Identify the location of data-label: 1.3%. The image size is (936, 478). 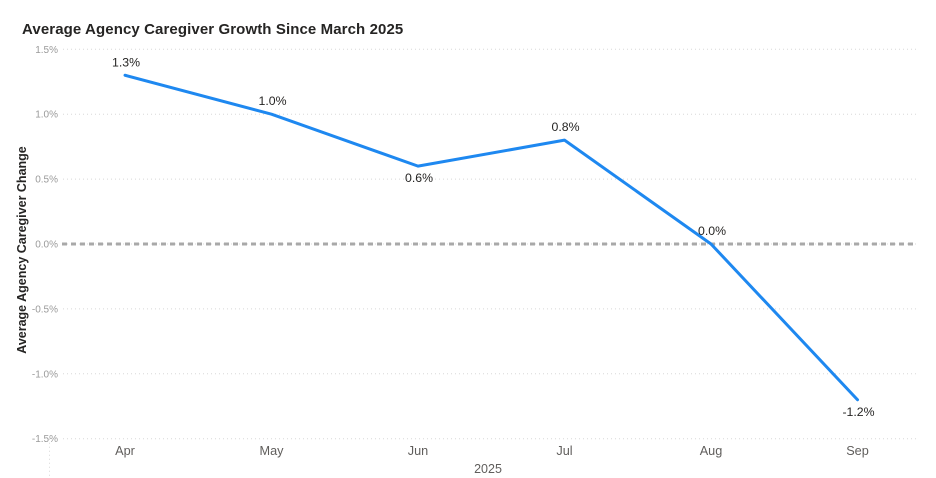
(126, 62).